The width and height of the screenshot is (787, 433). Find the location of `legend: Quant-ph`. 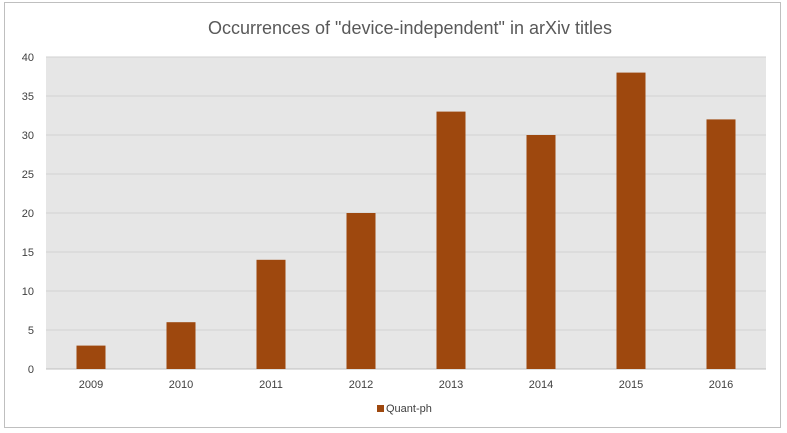

legend: Quant-ph is located at coordinates (404, 409).